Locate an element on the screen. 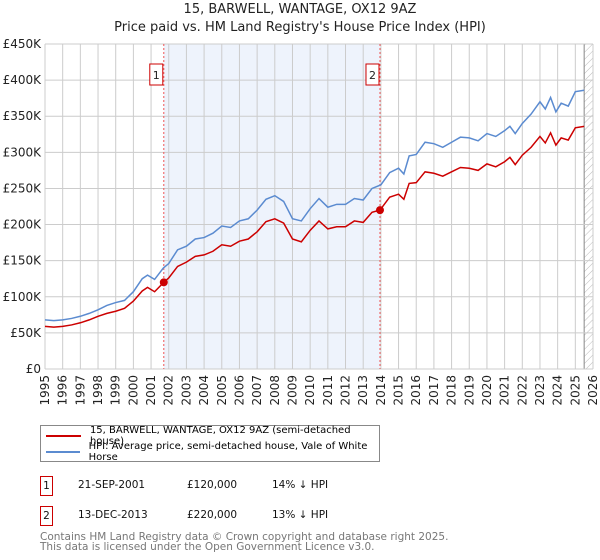 The width and height of the screenshot is (600, 560). x-tick-label: 2017 is located at coordinates (434, 390).